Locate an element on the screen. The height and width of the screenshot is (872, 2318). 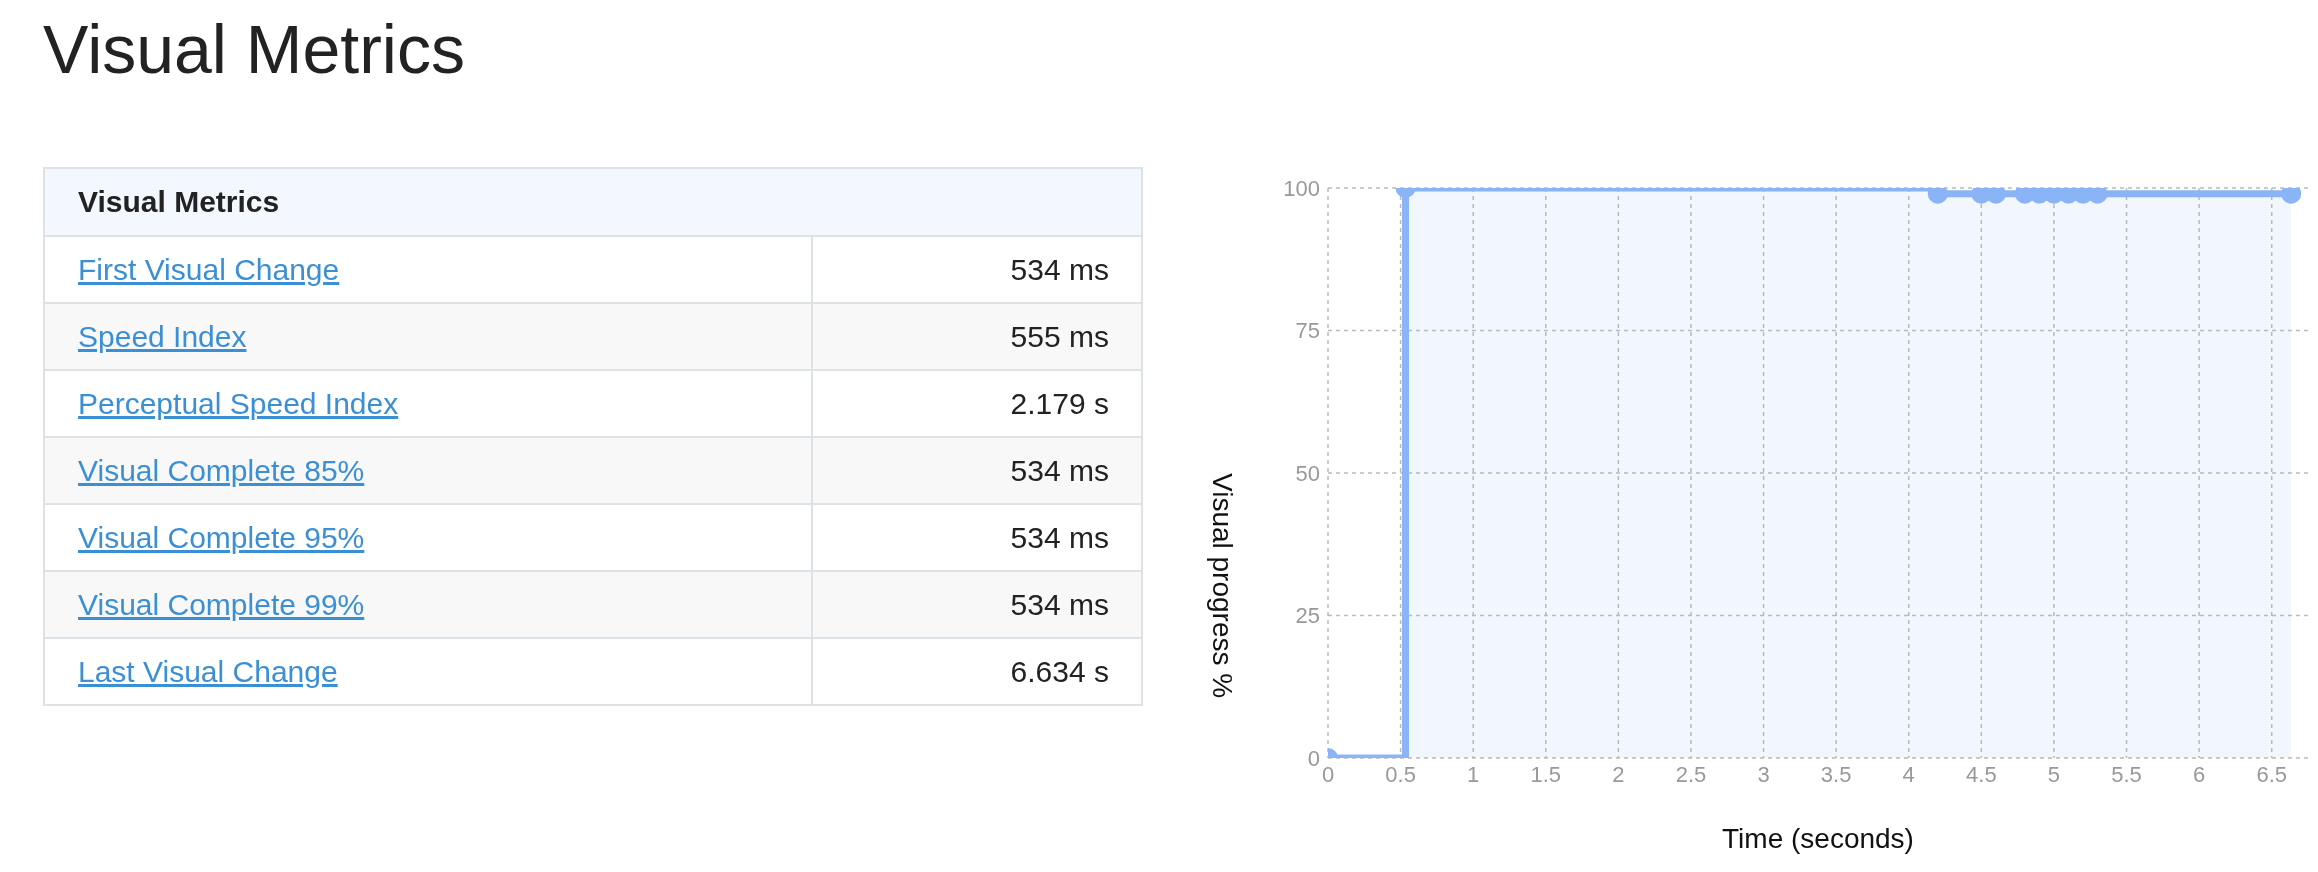
y-tick-label: 75 is located at coordinates (1307, 331).